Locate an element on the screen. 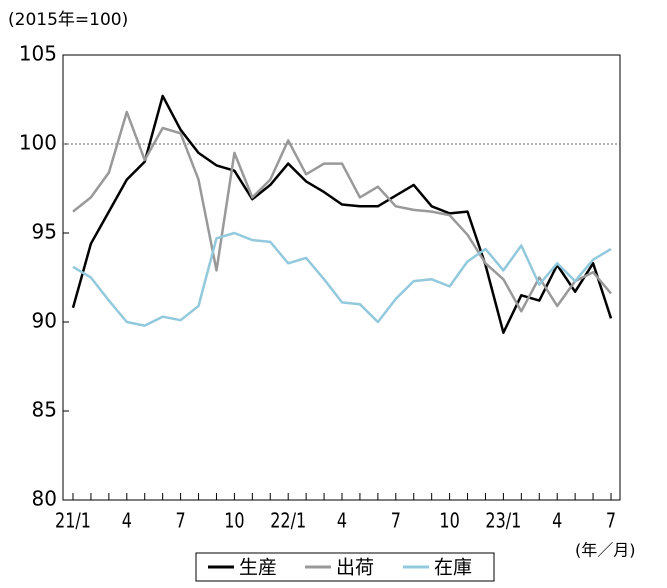 The image size is (667, 588). y-unit-label: (2015年=100) is located at coordinates (68, 20).